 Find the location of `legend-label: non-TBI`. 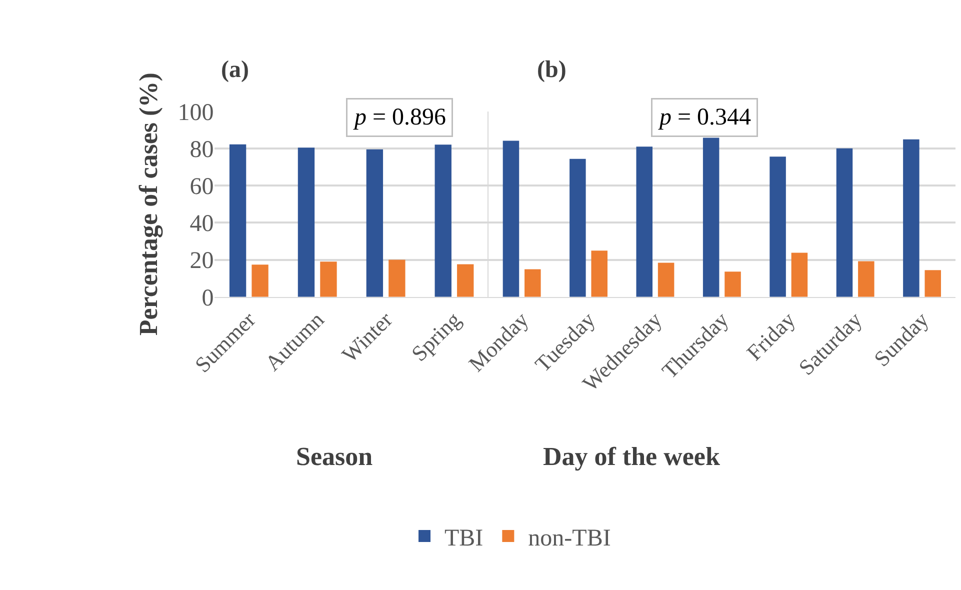

legend-label: non-TBI is located at coordinates (569, 538).